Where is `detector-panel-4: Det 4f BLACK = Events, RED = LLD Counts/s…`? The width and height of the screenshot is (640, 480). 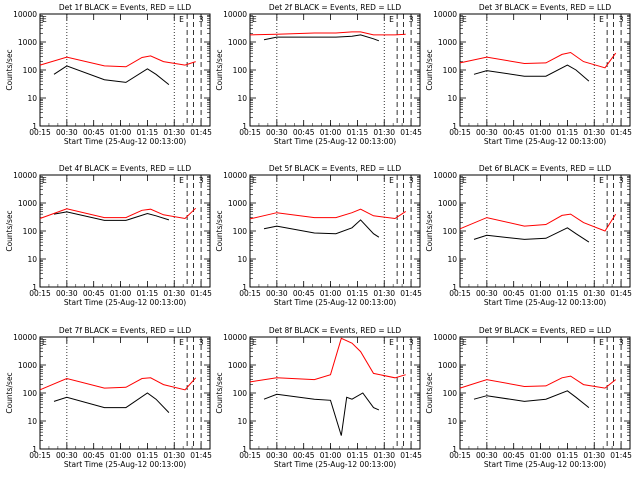
detector-panel-4: Det 4f BLACK = Events, RED = LLD Counts/s… is located at coordinates (108, 235).